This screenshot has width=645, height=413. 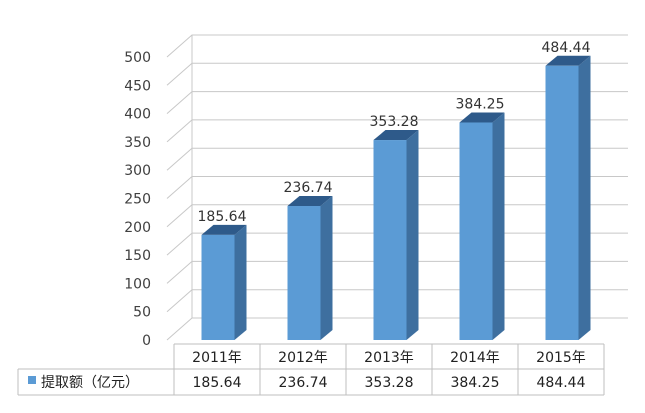 What do you see at coordinates (32, 380) in the screenshot?
I see `legend-key-icon` at bounding box center [32, 380].